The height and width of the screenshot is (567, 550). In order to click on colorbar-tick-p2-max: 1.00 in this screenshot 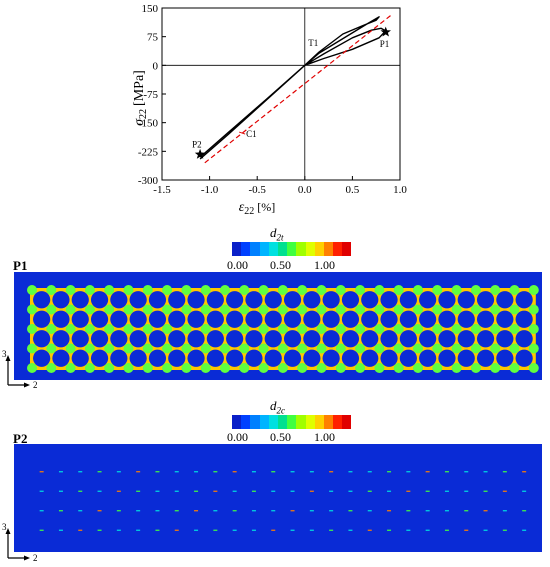, I will do `click(324, 437)`.